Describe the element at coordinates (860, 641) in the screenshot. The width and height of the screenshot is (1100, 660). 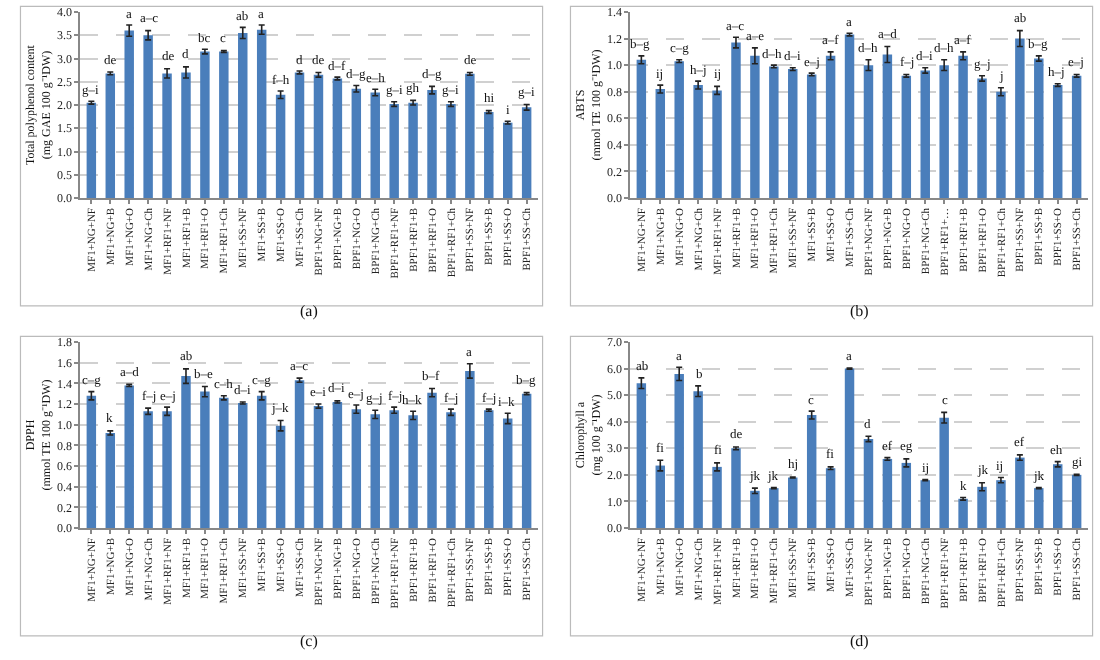
I see `text: (d)` at that location.